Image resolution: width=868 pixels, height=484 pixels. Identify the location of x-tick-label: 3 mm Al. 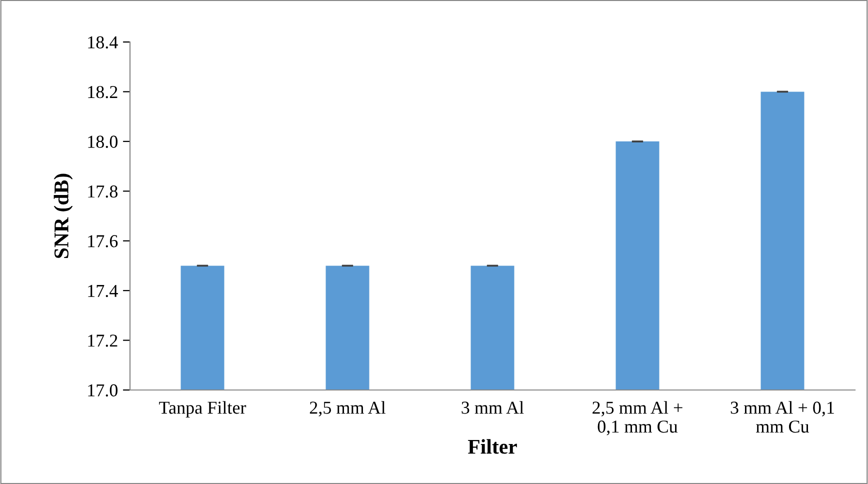
(493, 407).